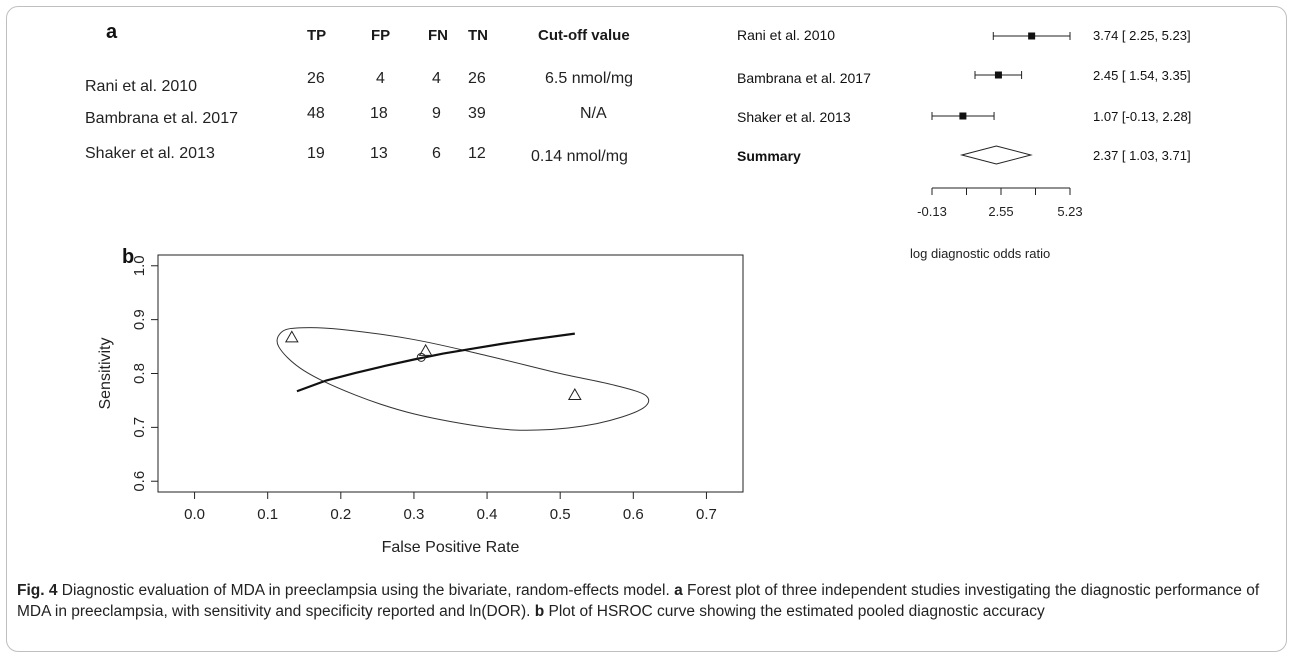  What do you see at coordinates (379, 113) in the screenshot?
I see `cell-fp: 18` at bounding box center [379, 113].